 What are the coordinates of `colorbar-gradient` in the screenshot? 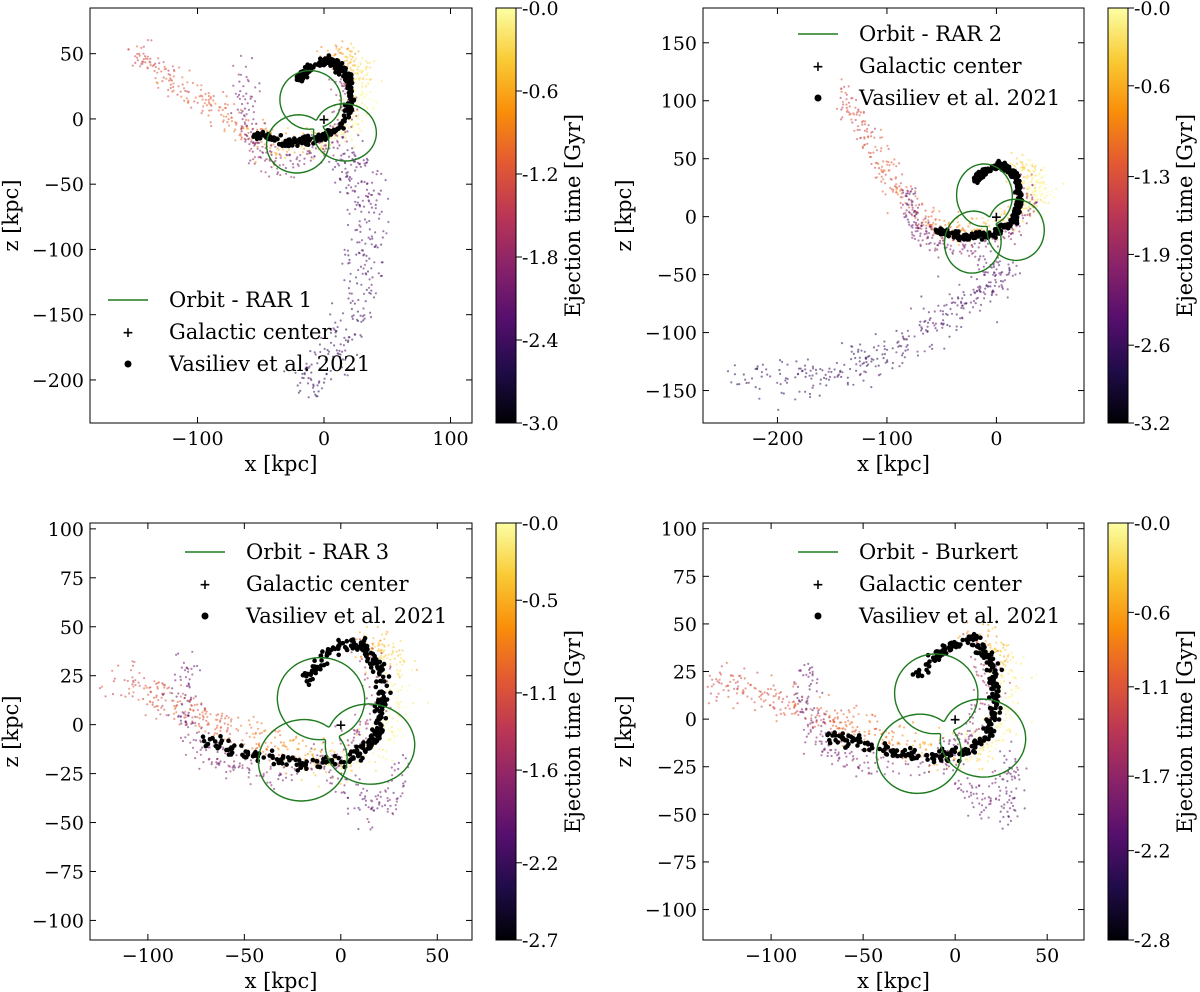 It's located at (506, 215).